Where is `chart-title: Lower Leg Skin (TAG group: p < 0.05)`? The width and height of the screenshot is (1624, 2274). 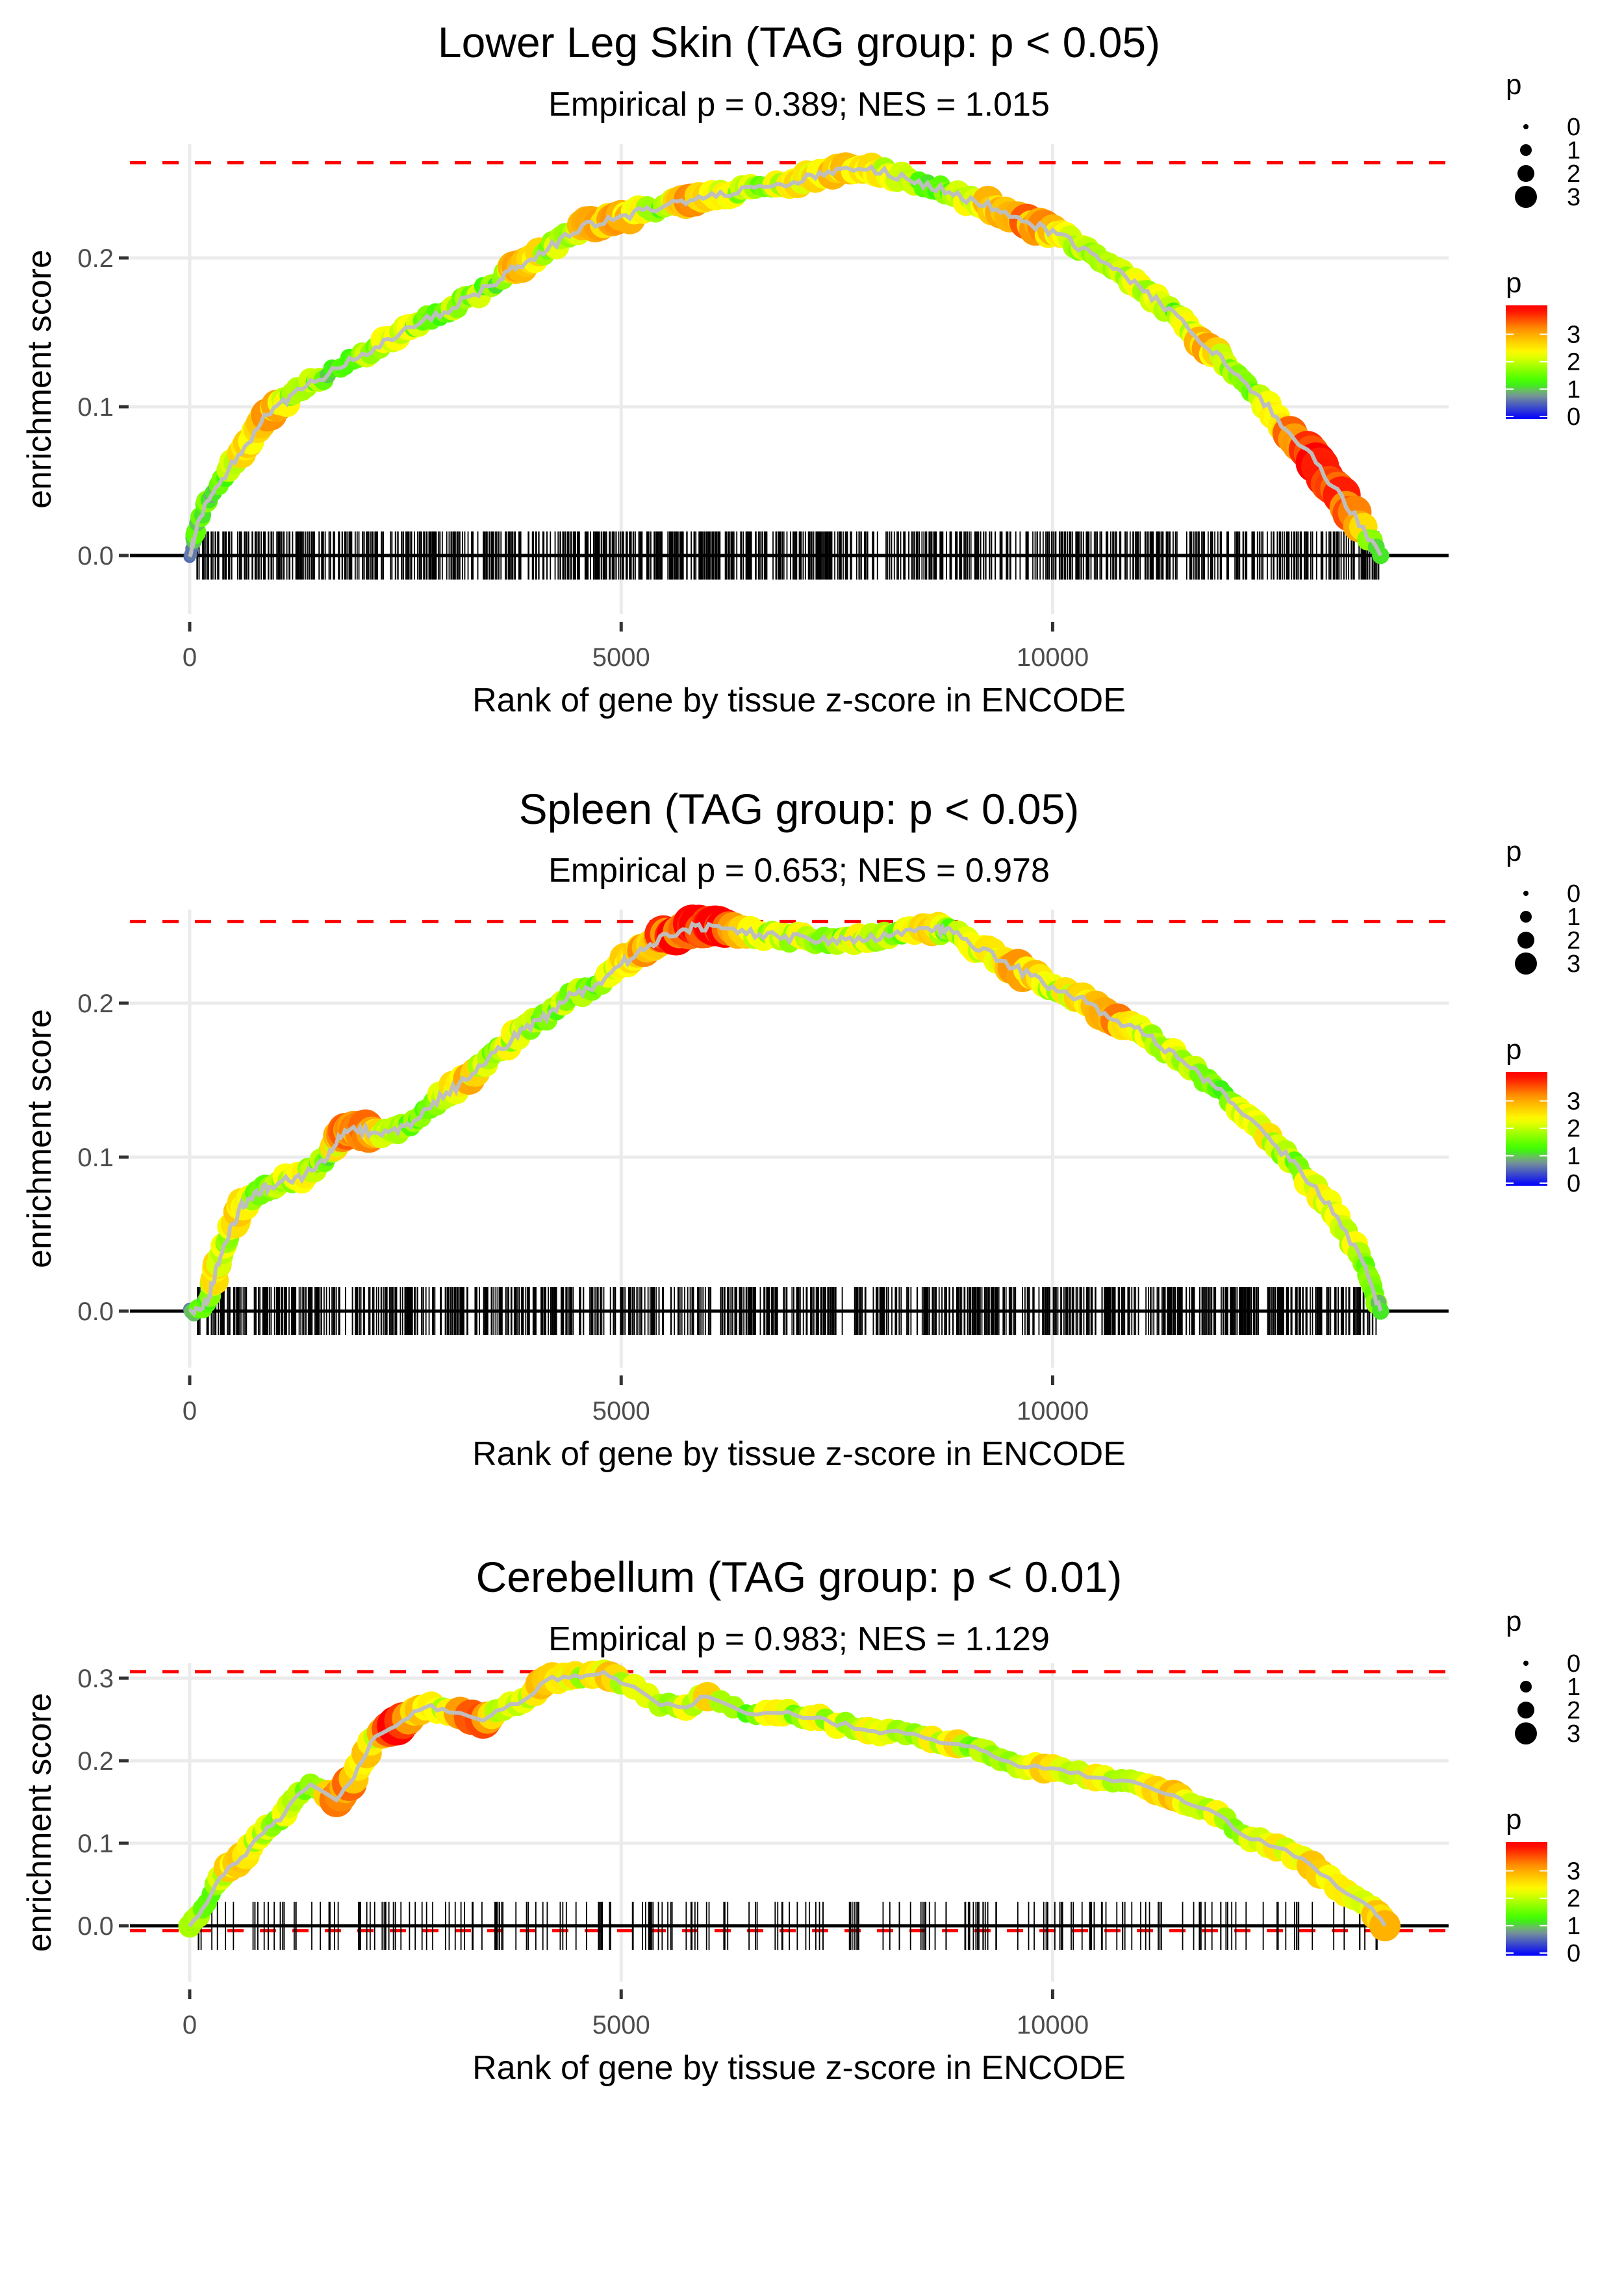
chart-title: Lower Leg Skin (TAG group: p < 0.05) is located at coordinates (799, 42).